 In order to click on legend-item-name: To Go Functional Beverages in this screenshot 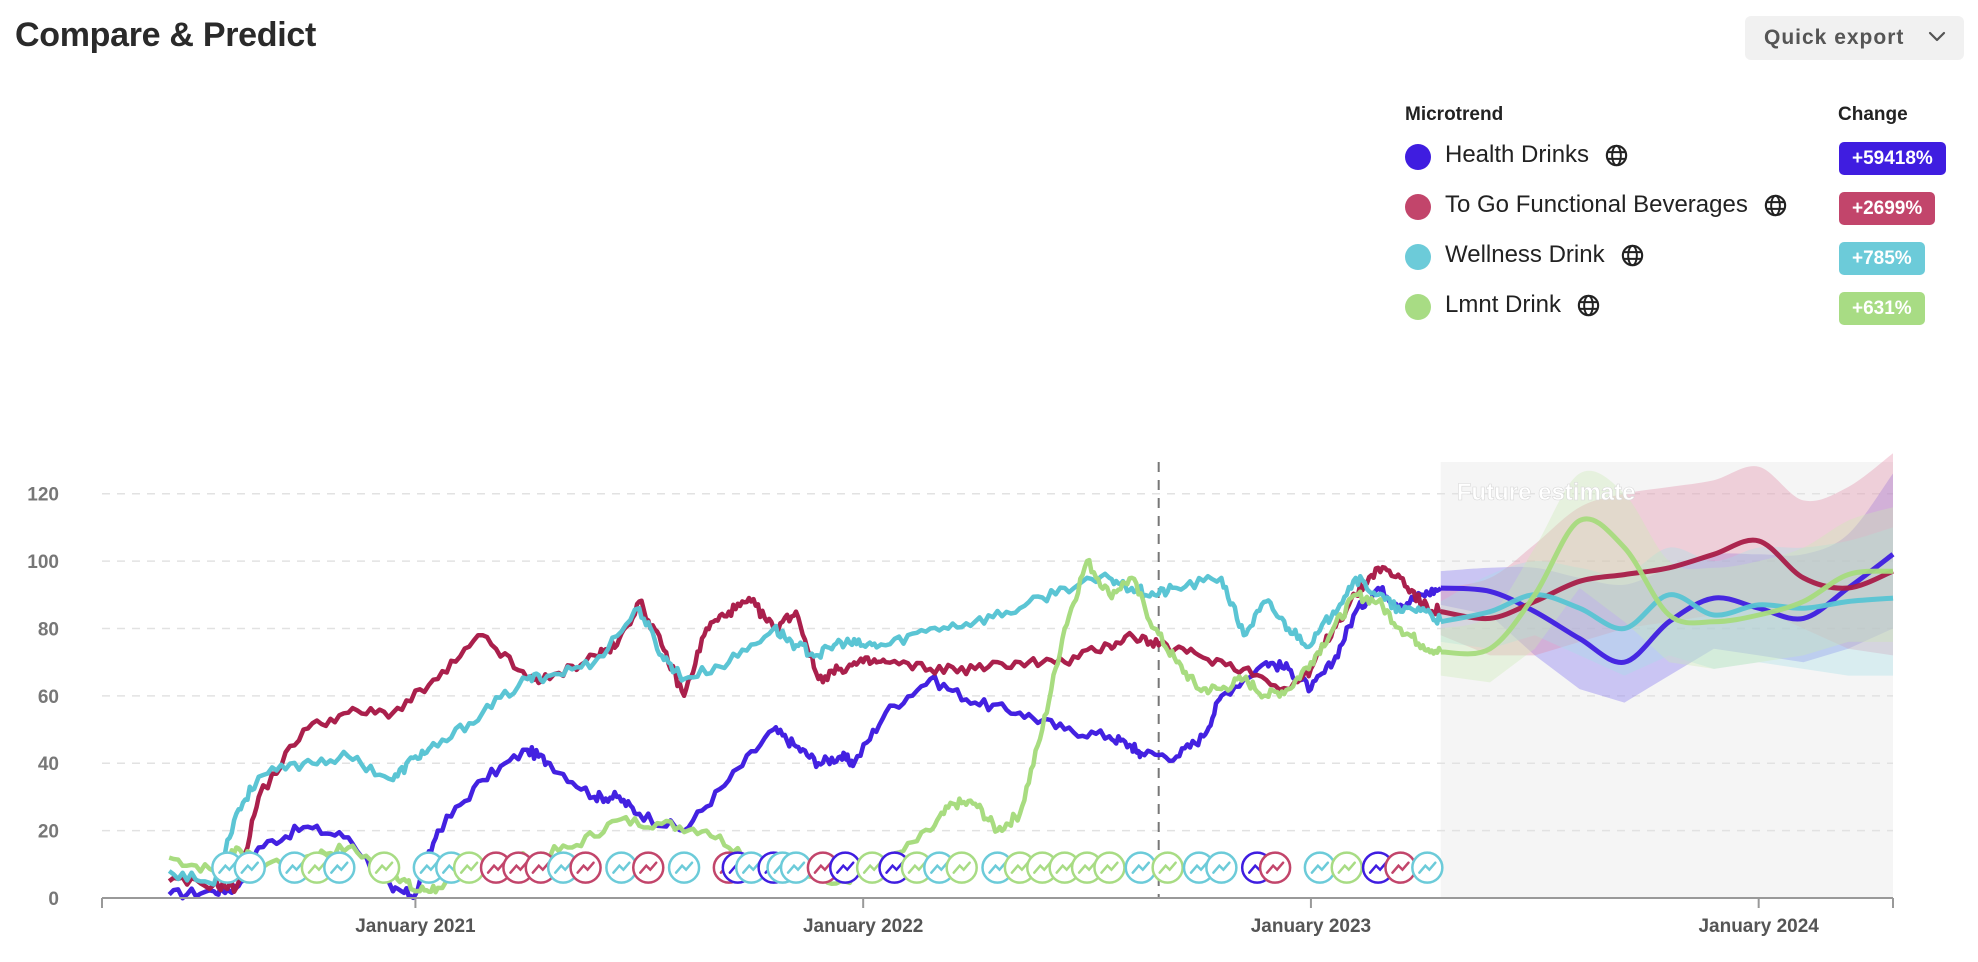, I will do `click(1596, 204)`.